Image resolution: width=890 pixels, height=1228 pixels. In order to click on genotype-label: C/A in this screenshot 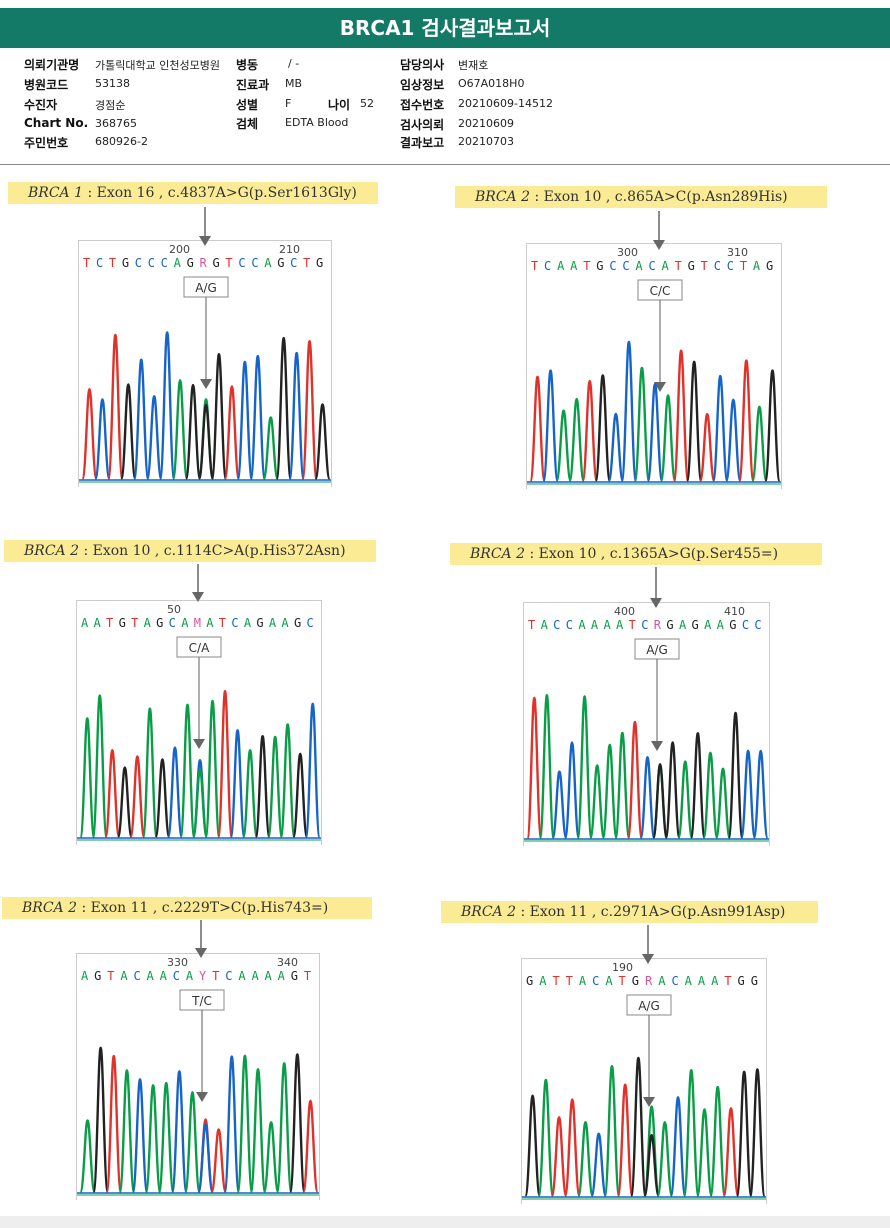, I will do `click(199, 648)`.